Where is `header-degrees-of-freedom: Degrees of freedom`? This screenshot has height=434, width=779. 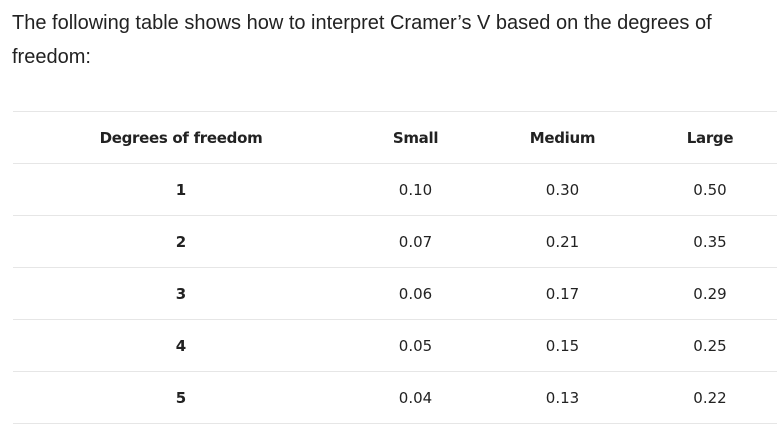 header-degrees-of-freedom: Degrees of freedom is located at coordinates (181, 137).